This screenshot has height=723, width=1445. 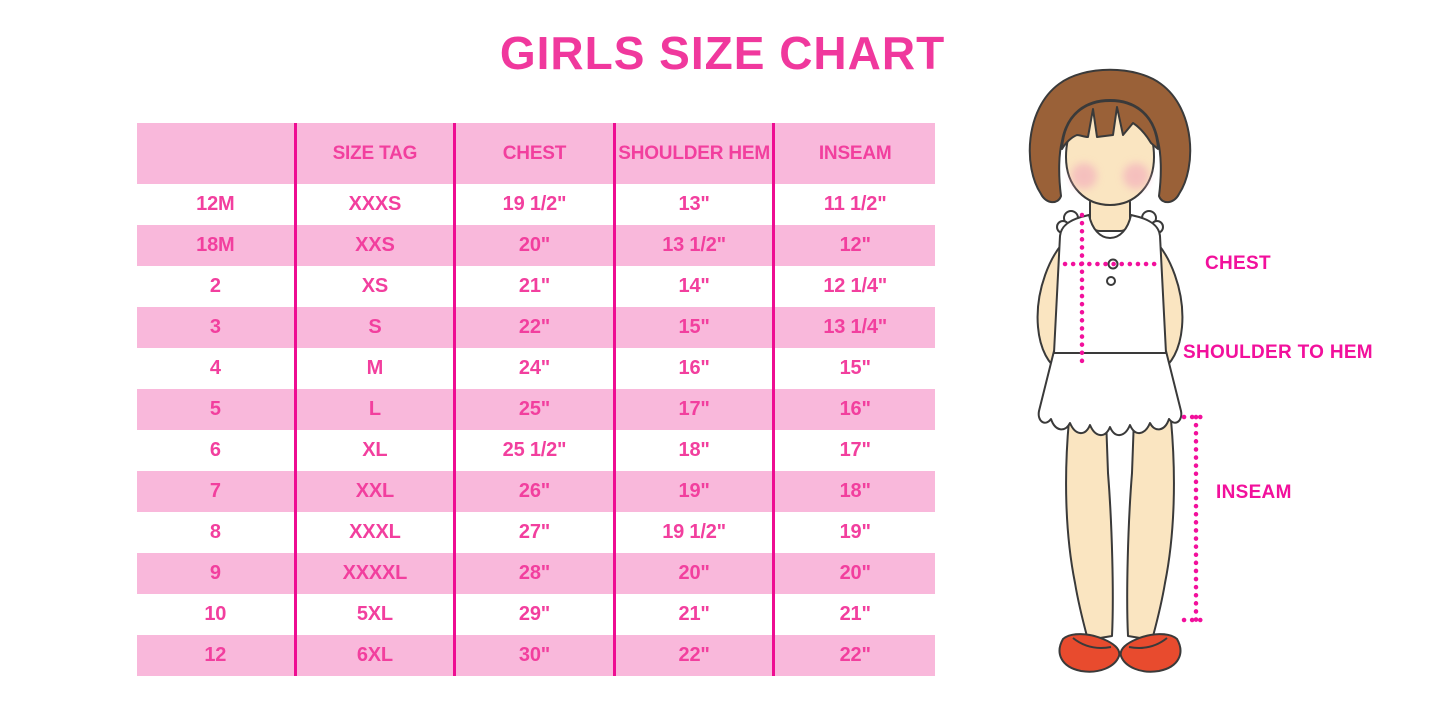 What do you see at coordinates (217, 327) in the screenshot?
I see `size-label-cell: 3` at bounding box center [217, 327].